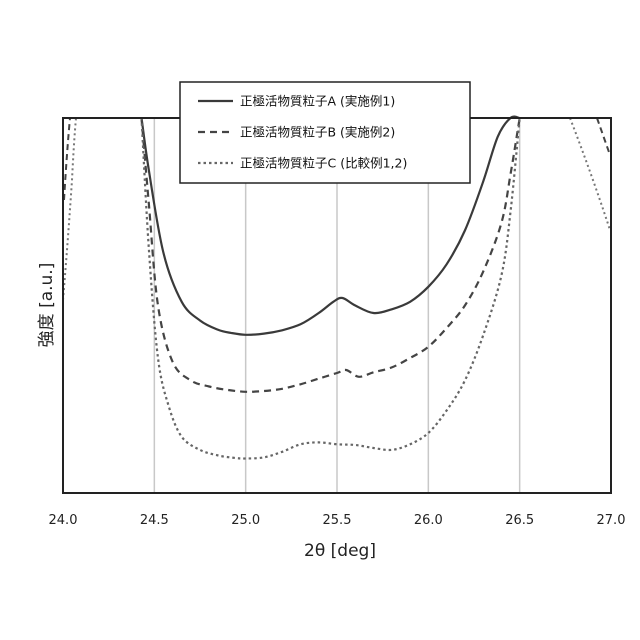 This screenshot has width=640, height=640. What do you see at coordinates (611, 520) in the screenshot?
I see `x-tick-label: 27.0` at bounding box center [611, 520].